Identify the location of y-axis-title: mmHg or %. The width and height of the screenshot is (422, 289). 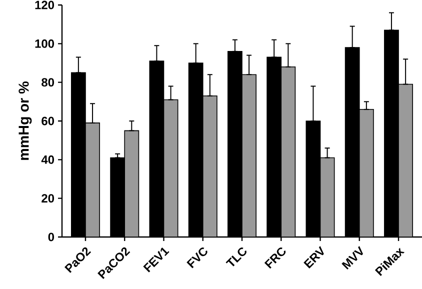
(25, 121).